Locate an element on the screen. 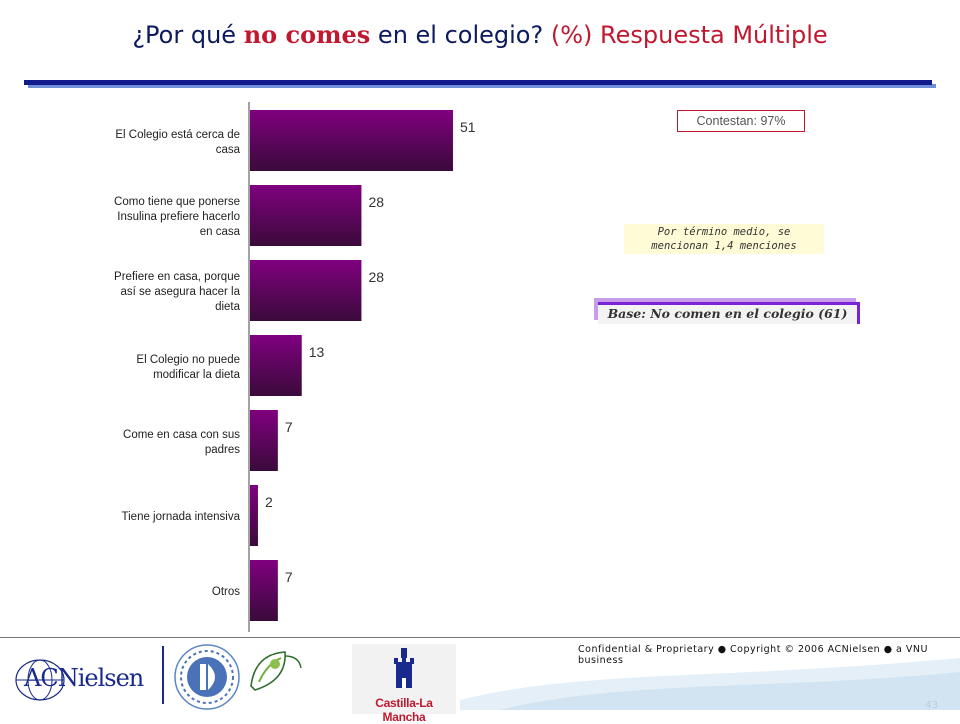  logo-divider is located at coordinates (163, 675).